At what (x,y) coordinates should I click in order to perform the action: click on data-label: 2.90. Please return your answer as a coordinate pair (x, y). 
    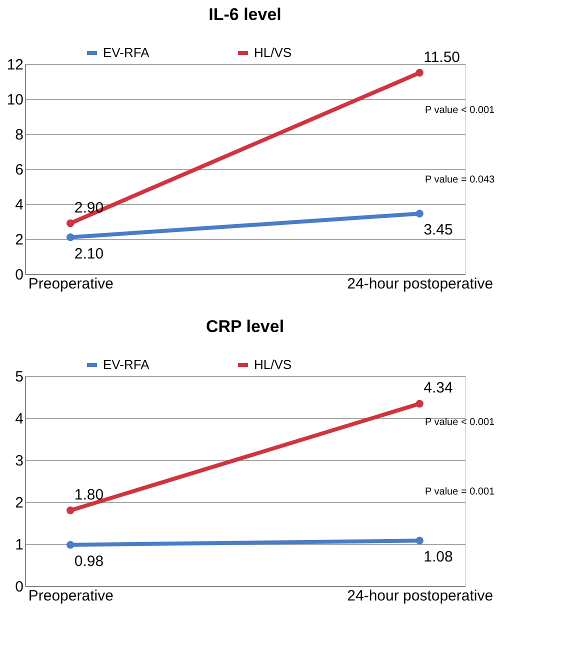
    Looking at the image, I should click on (89, 207).